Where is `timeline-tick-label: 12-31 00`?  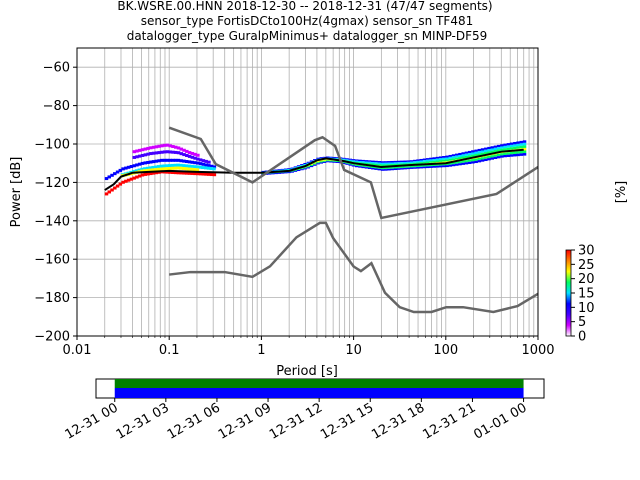
timeline-tick-label: 12-31 00 is located at coordinates (92, 421).